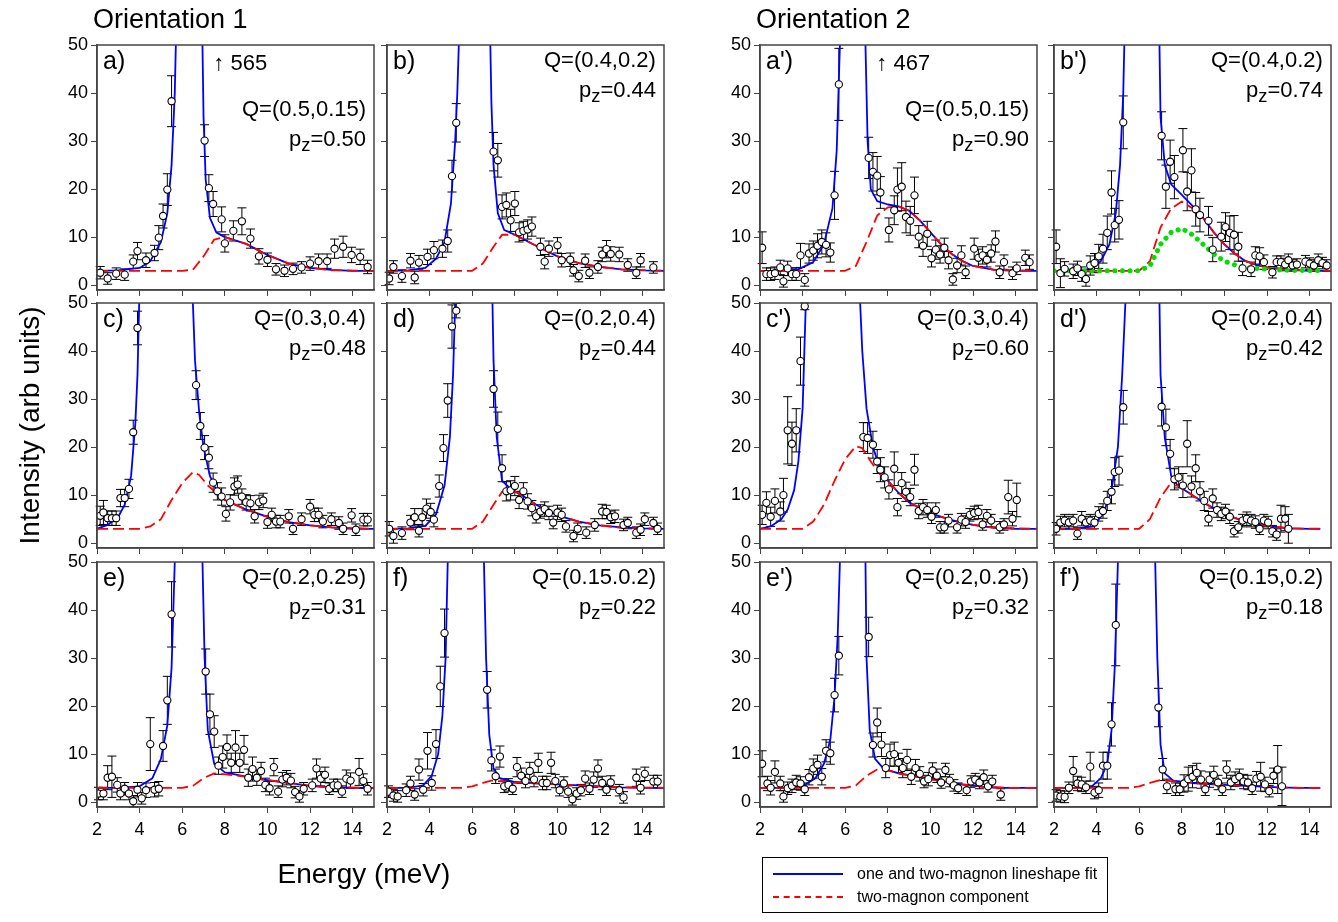 The height and width of the screenshot is (922, 1338). I want to click on x-tick-label: 8, so click(514, 828).